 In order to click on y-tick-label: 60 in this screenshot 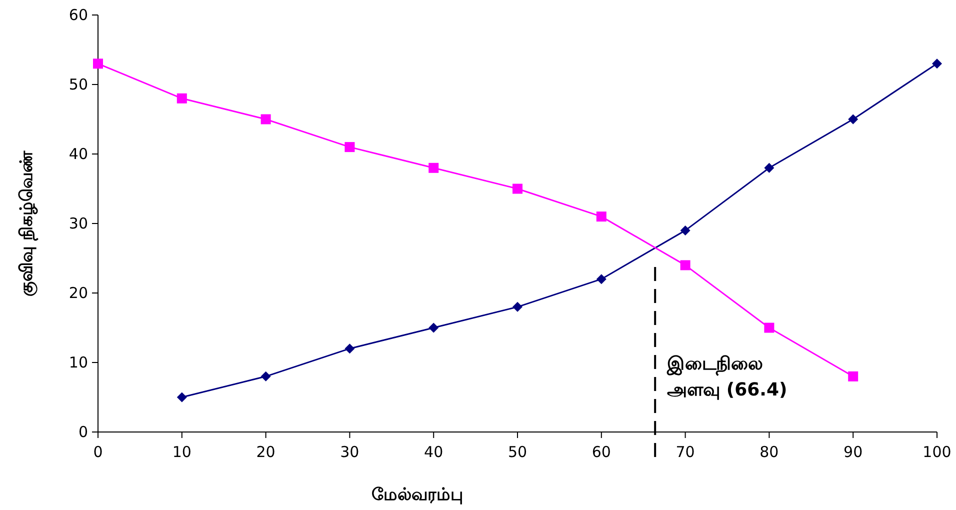, I will do `click(78, 15)`.